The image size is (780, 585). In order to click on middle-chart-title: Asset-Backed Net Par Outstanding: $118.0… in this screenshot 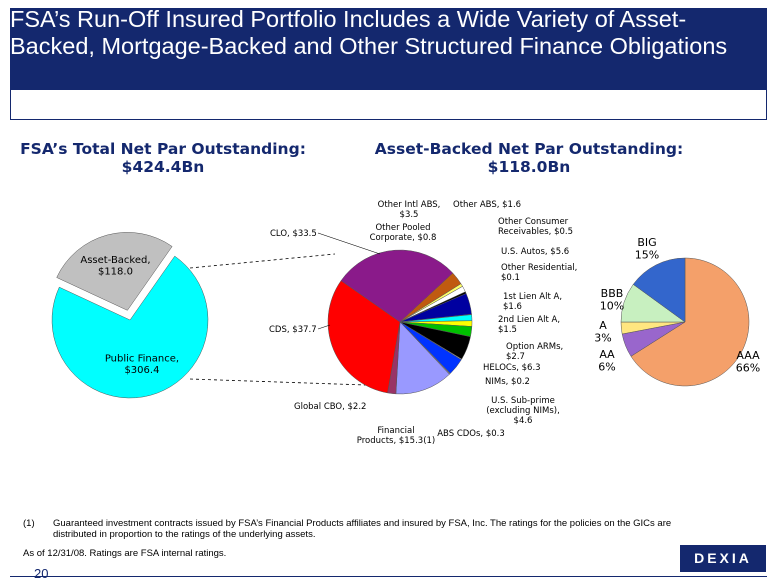, I will do `click(529, 158)`.